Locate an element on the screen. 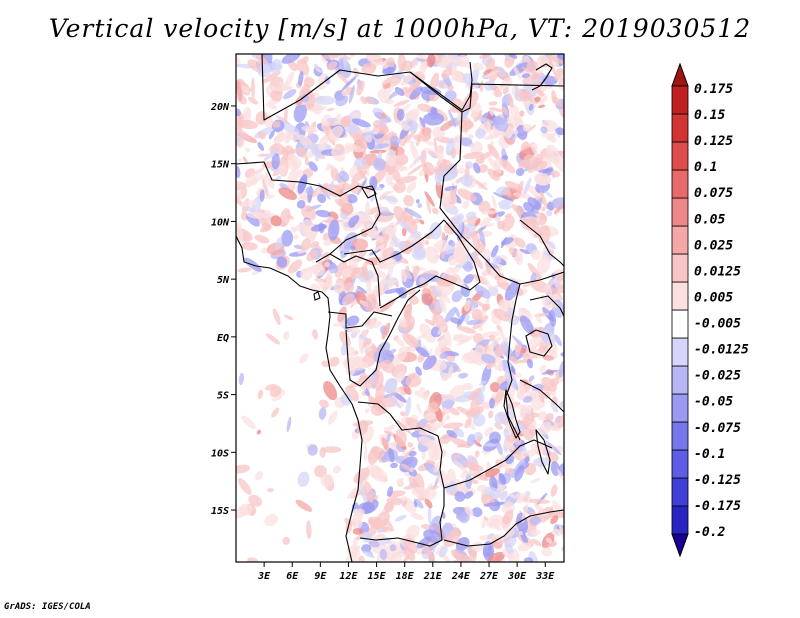 The image size is (800, 618). lon-tick-label: 30E is located at coordinates (517, 576).